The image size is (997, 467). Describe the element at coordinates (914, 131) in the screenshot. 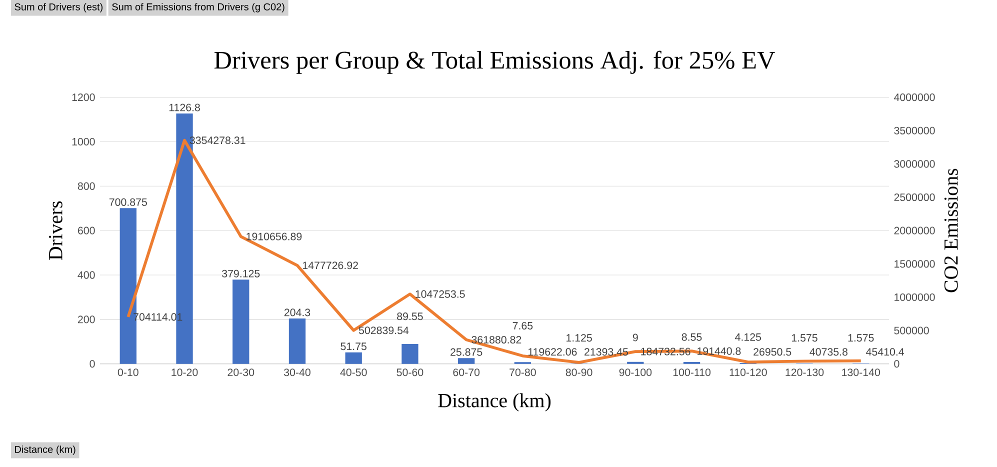

I see `y2-tick-label: 3500000` at that location.